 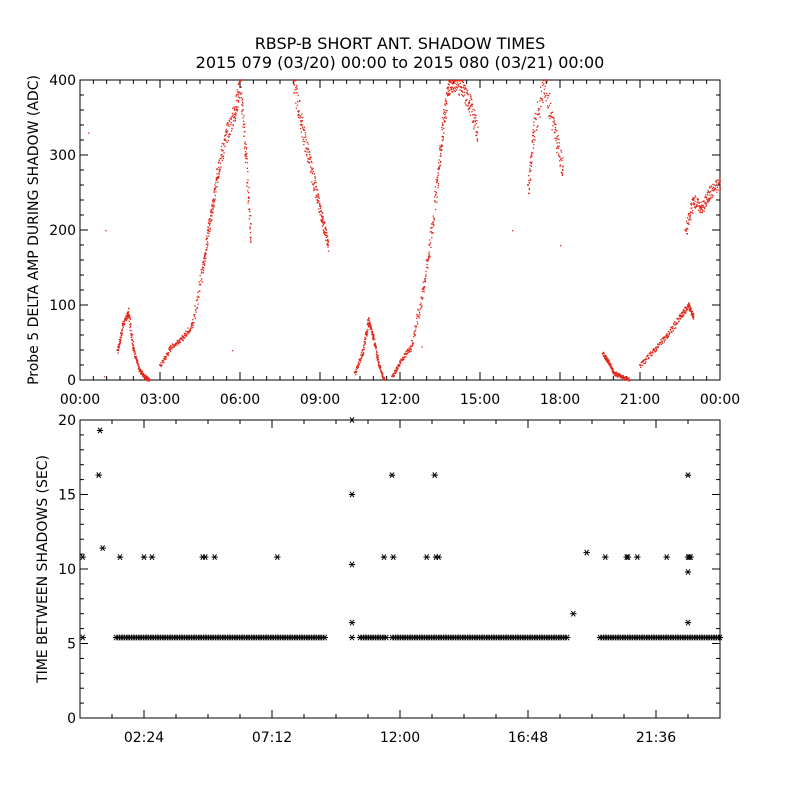 I want to click on y-axis-label: Probe 5 DELTA AMP DURING SHADOW (ADC), so click(x=34, y=230).